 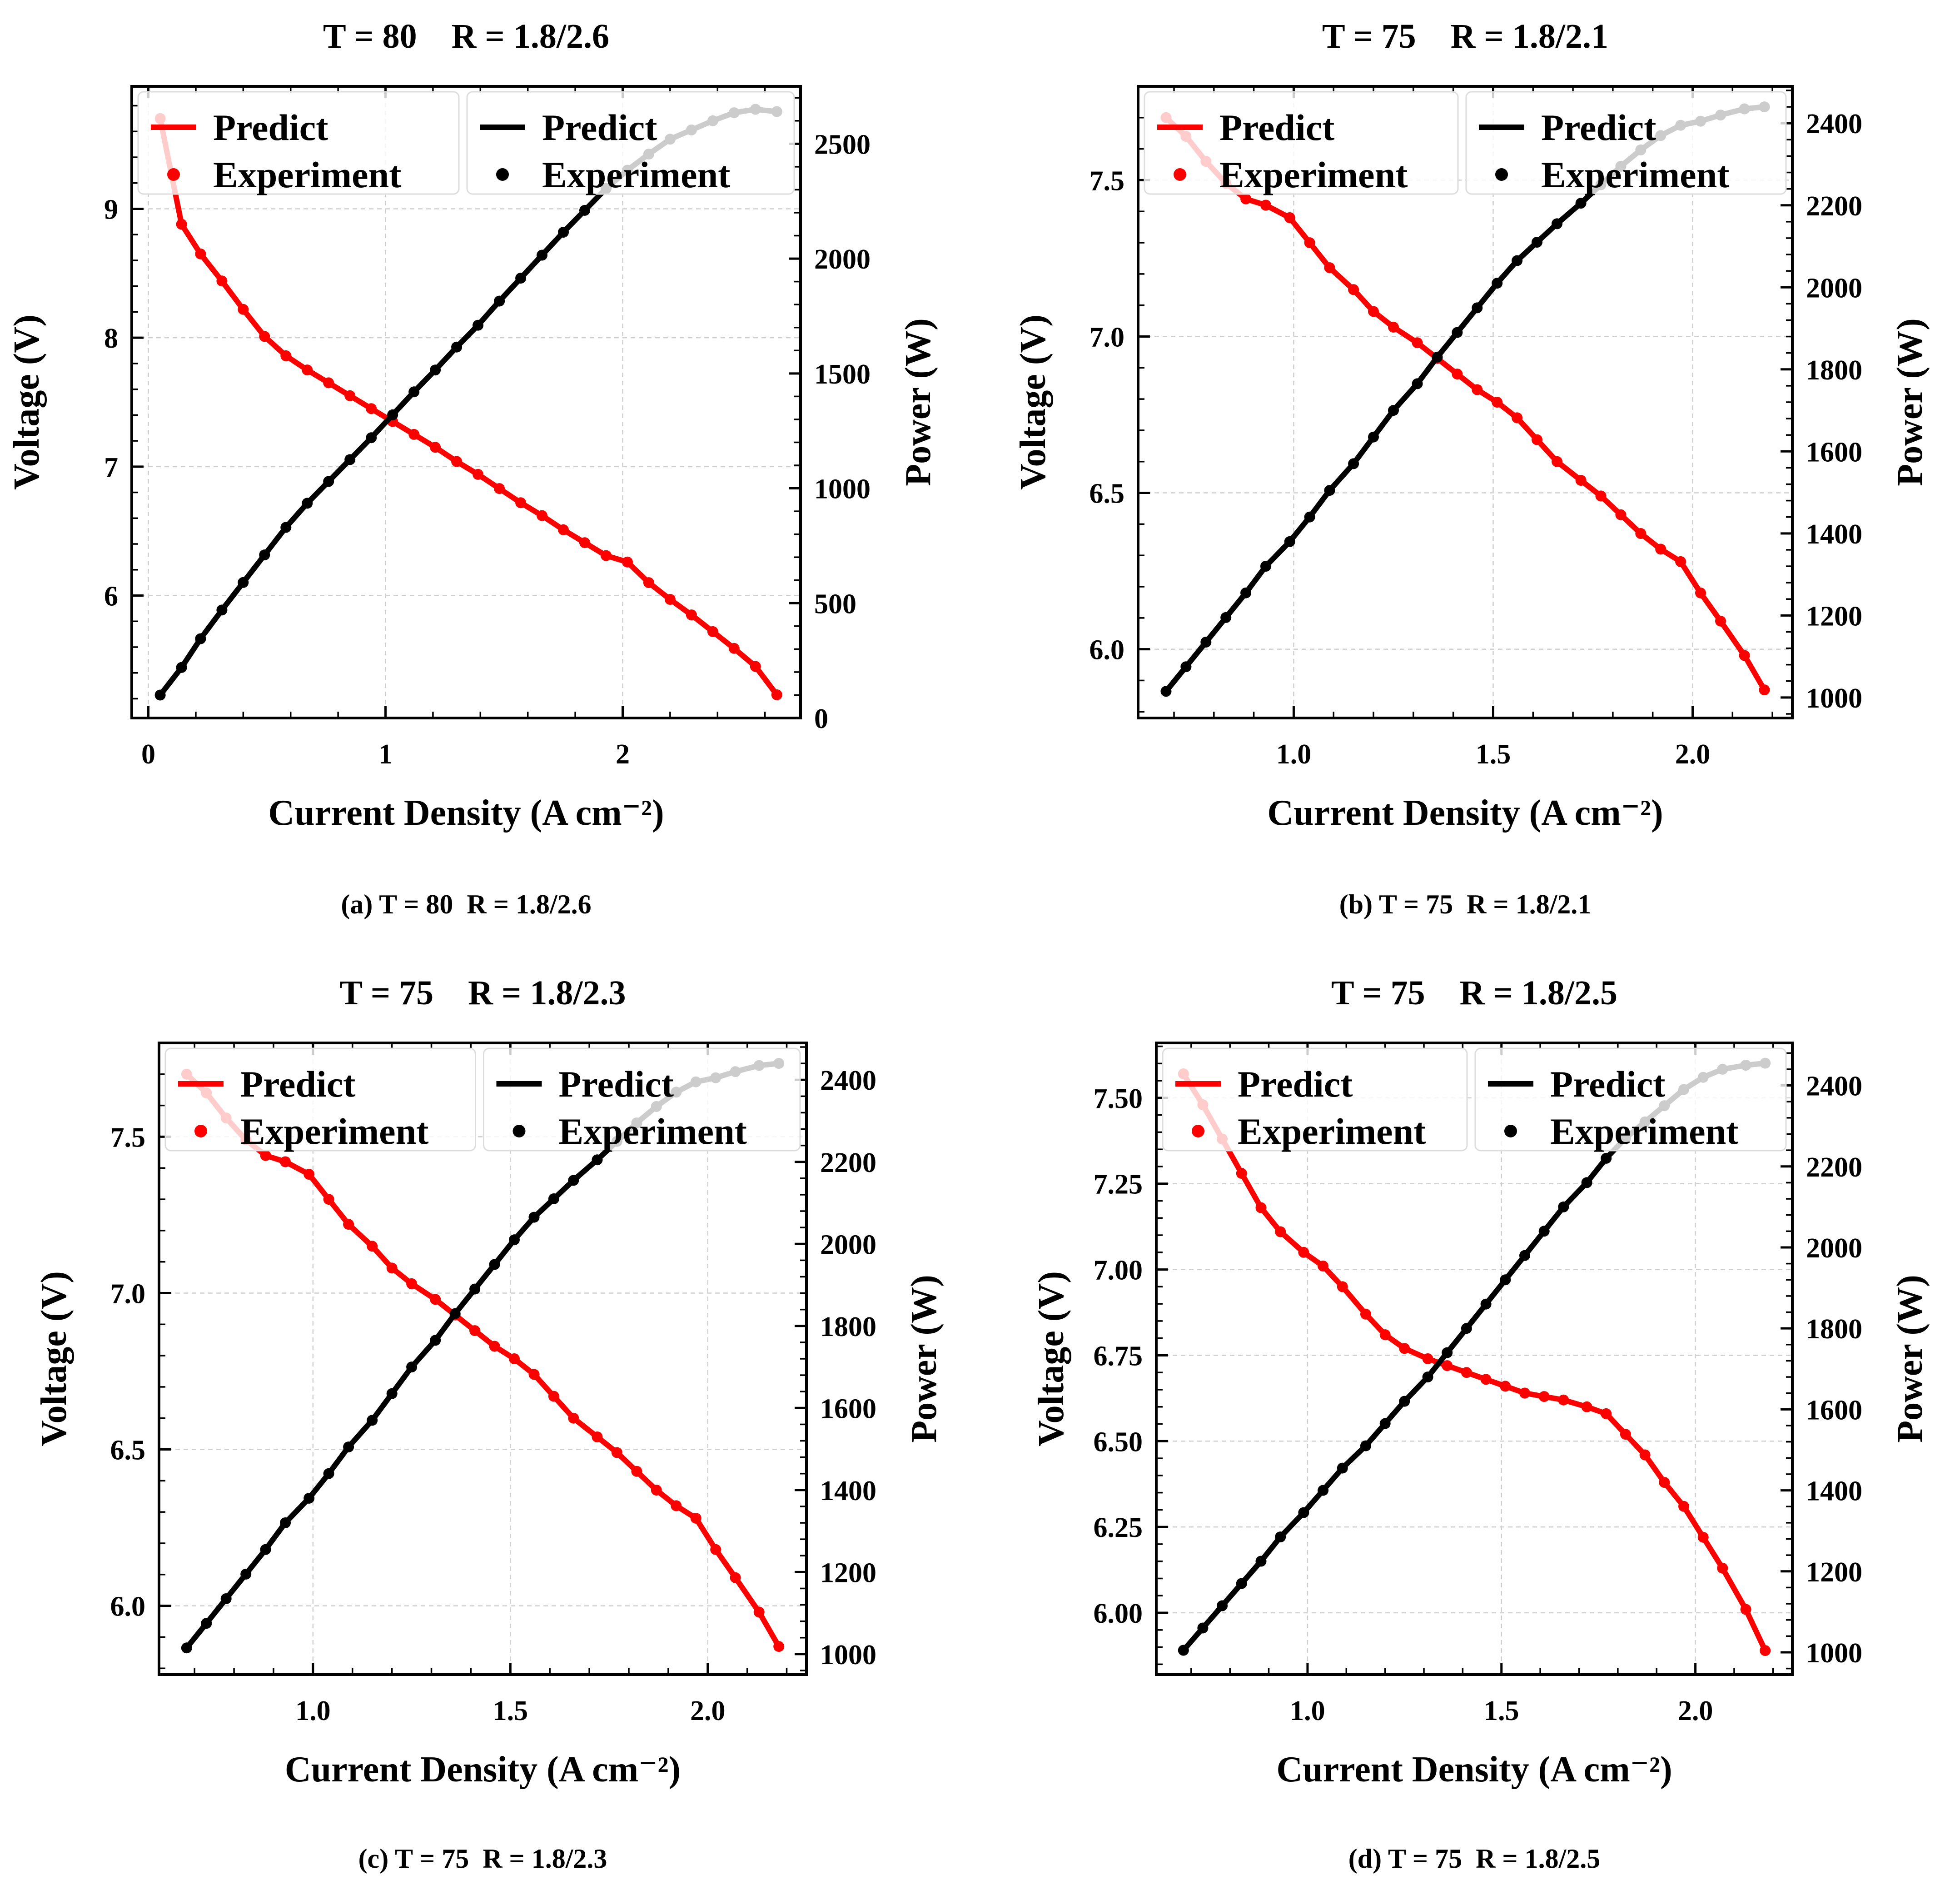 I want to click on x-tick-label: 1.5, so click(x=1493, y=754).